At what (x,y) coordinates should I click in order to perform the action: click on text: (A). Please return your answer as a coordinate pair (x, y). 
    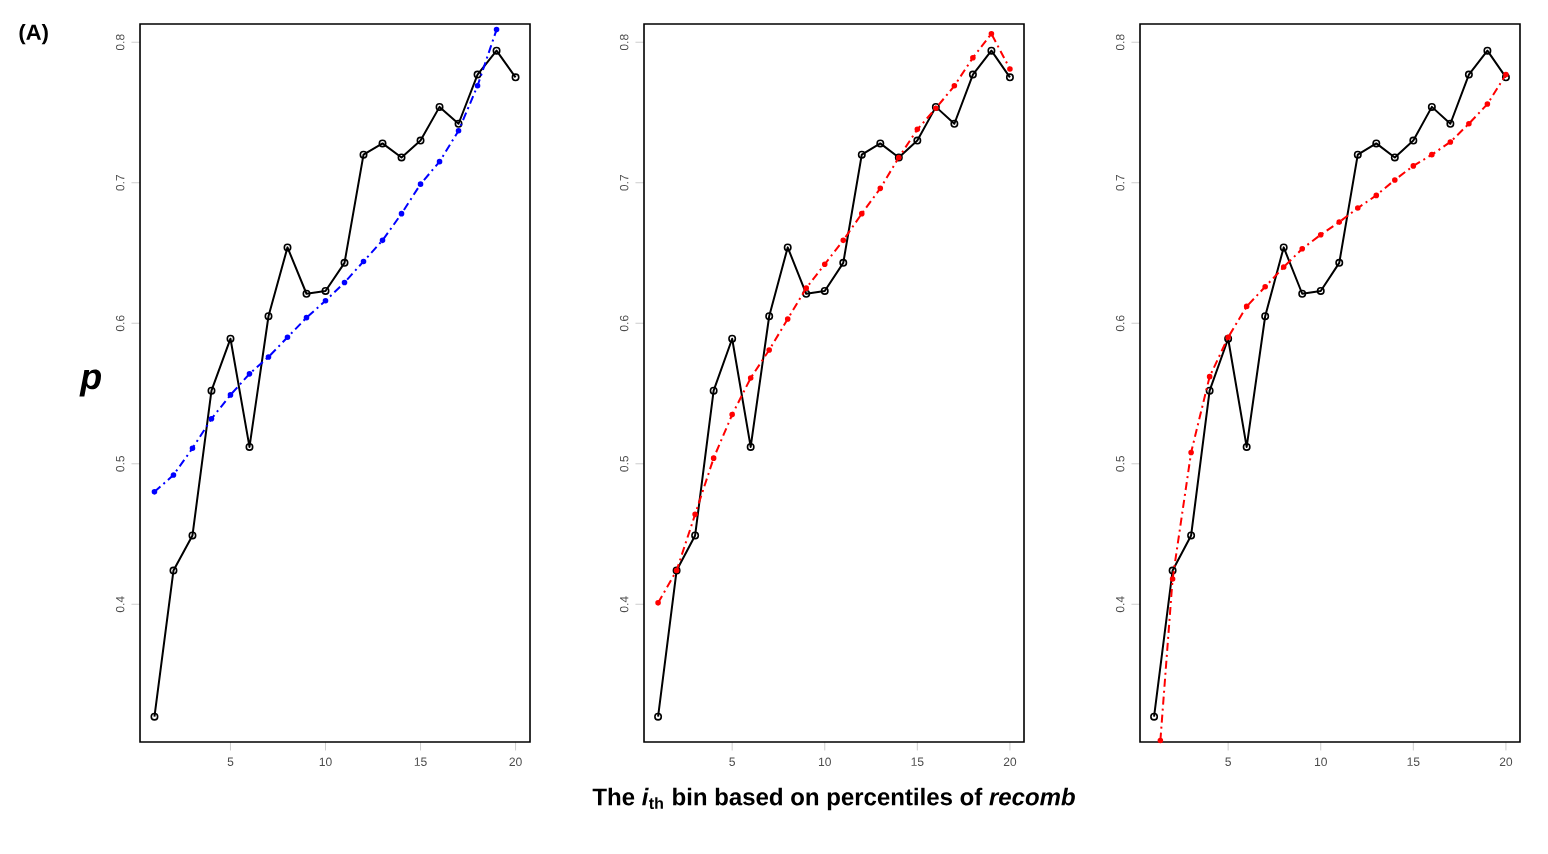
    Looking at the image, I should click on (33, 34).